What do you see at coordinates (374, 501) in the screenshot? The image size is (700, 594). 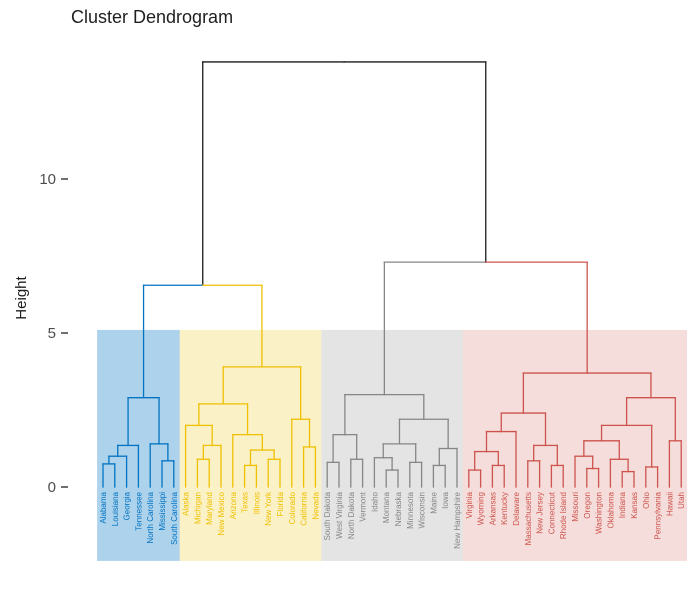 I see `leaf-label: Idaho` at bounding box center [374, 501].